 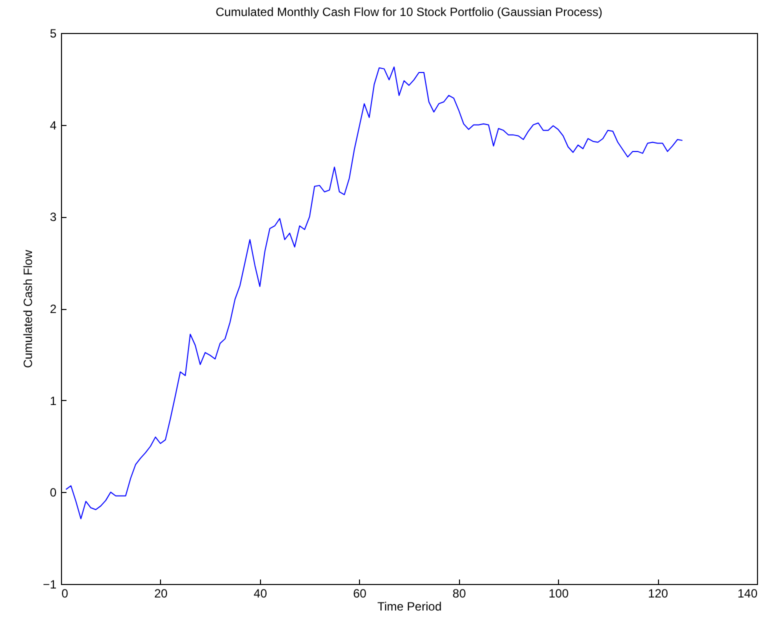 I want to click on y-tick-label: −1, so click(x=49, y=585).